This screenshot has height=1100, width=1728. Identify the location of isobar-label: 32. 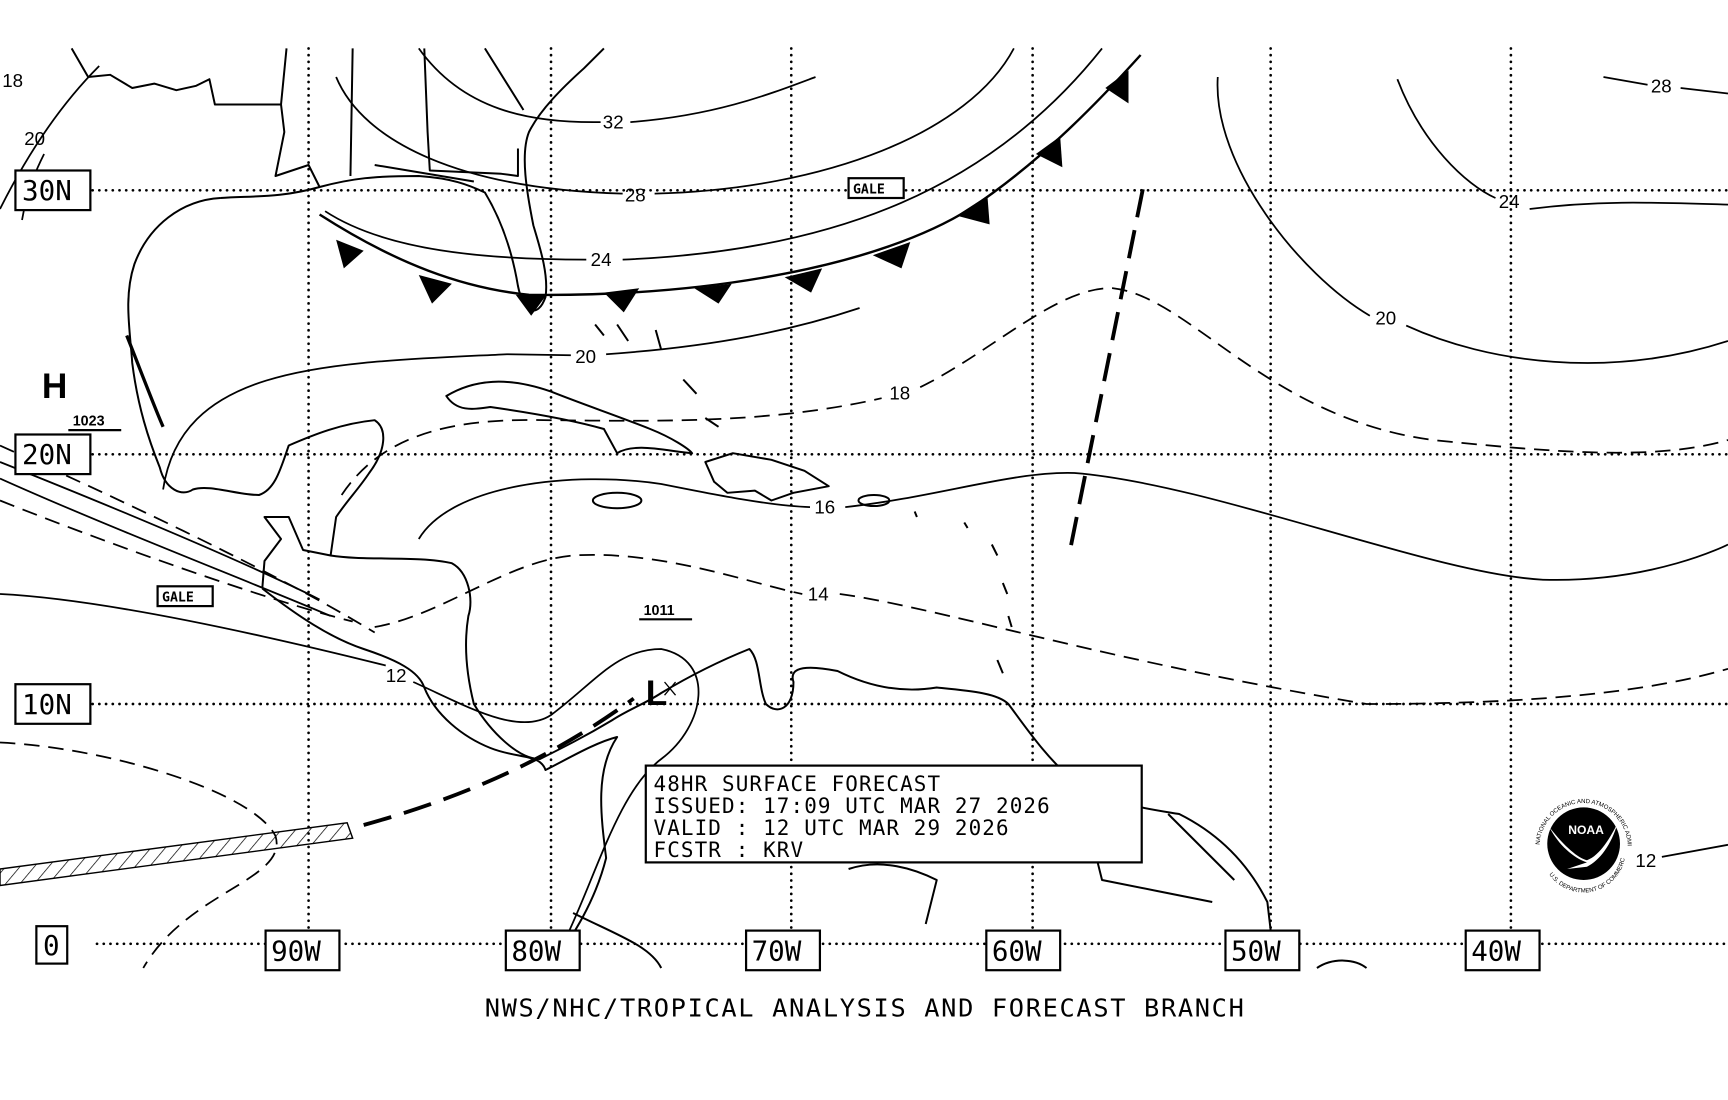
(613, 122).